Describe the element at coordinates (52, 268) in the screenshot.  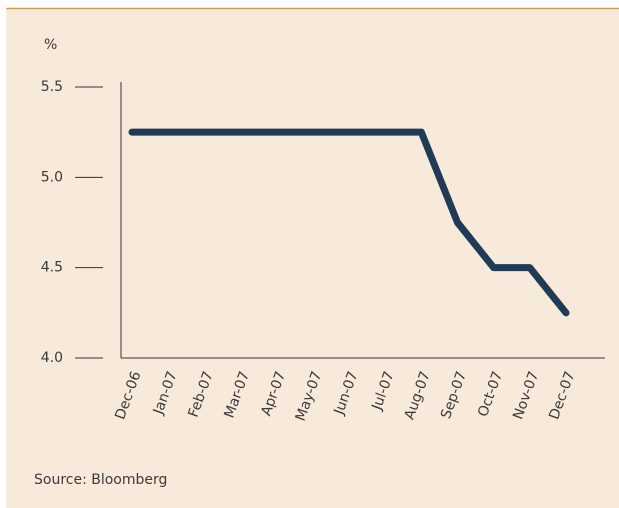
I see `y-tick-label: 4.5` at that location.